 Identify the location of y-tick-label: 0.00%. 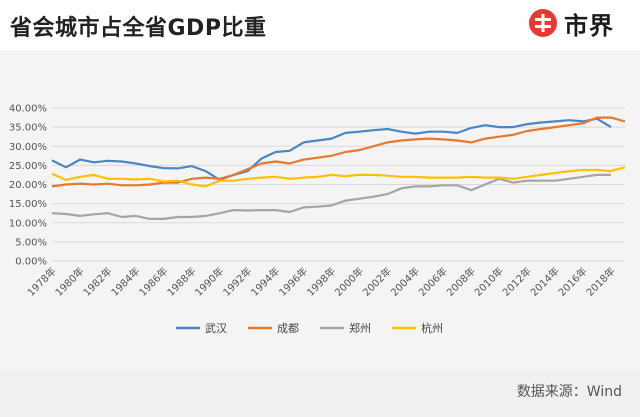
(31, 262).